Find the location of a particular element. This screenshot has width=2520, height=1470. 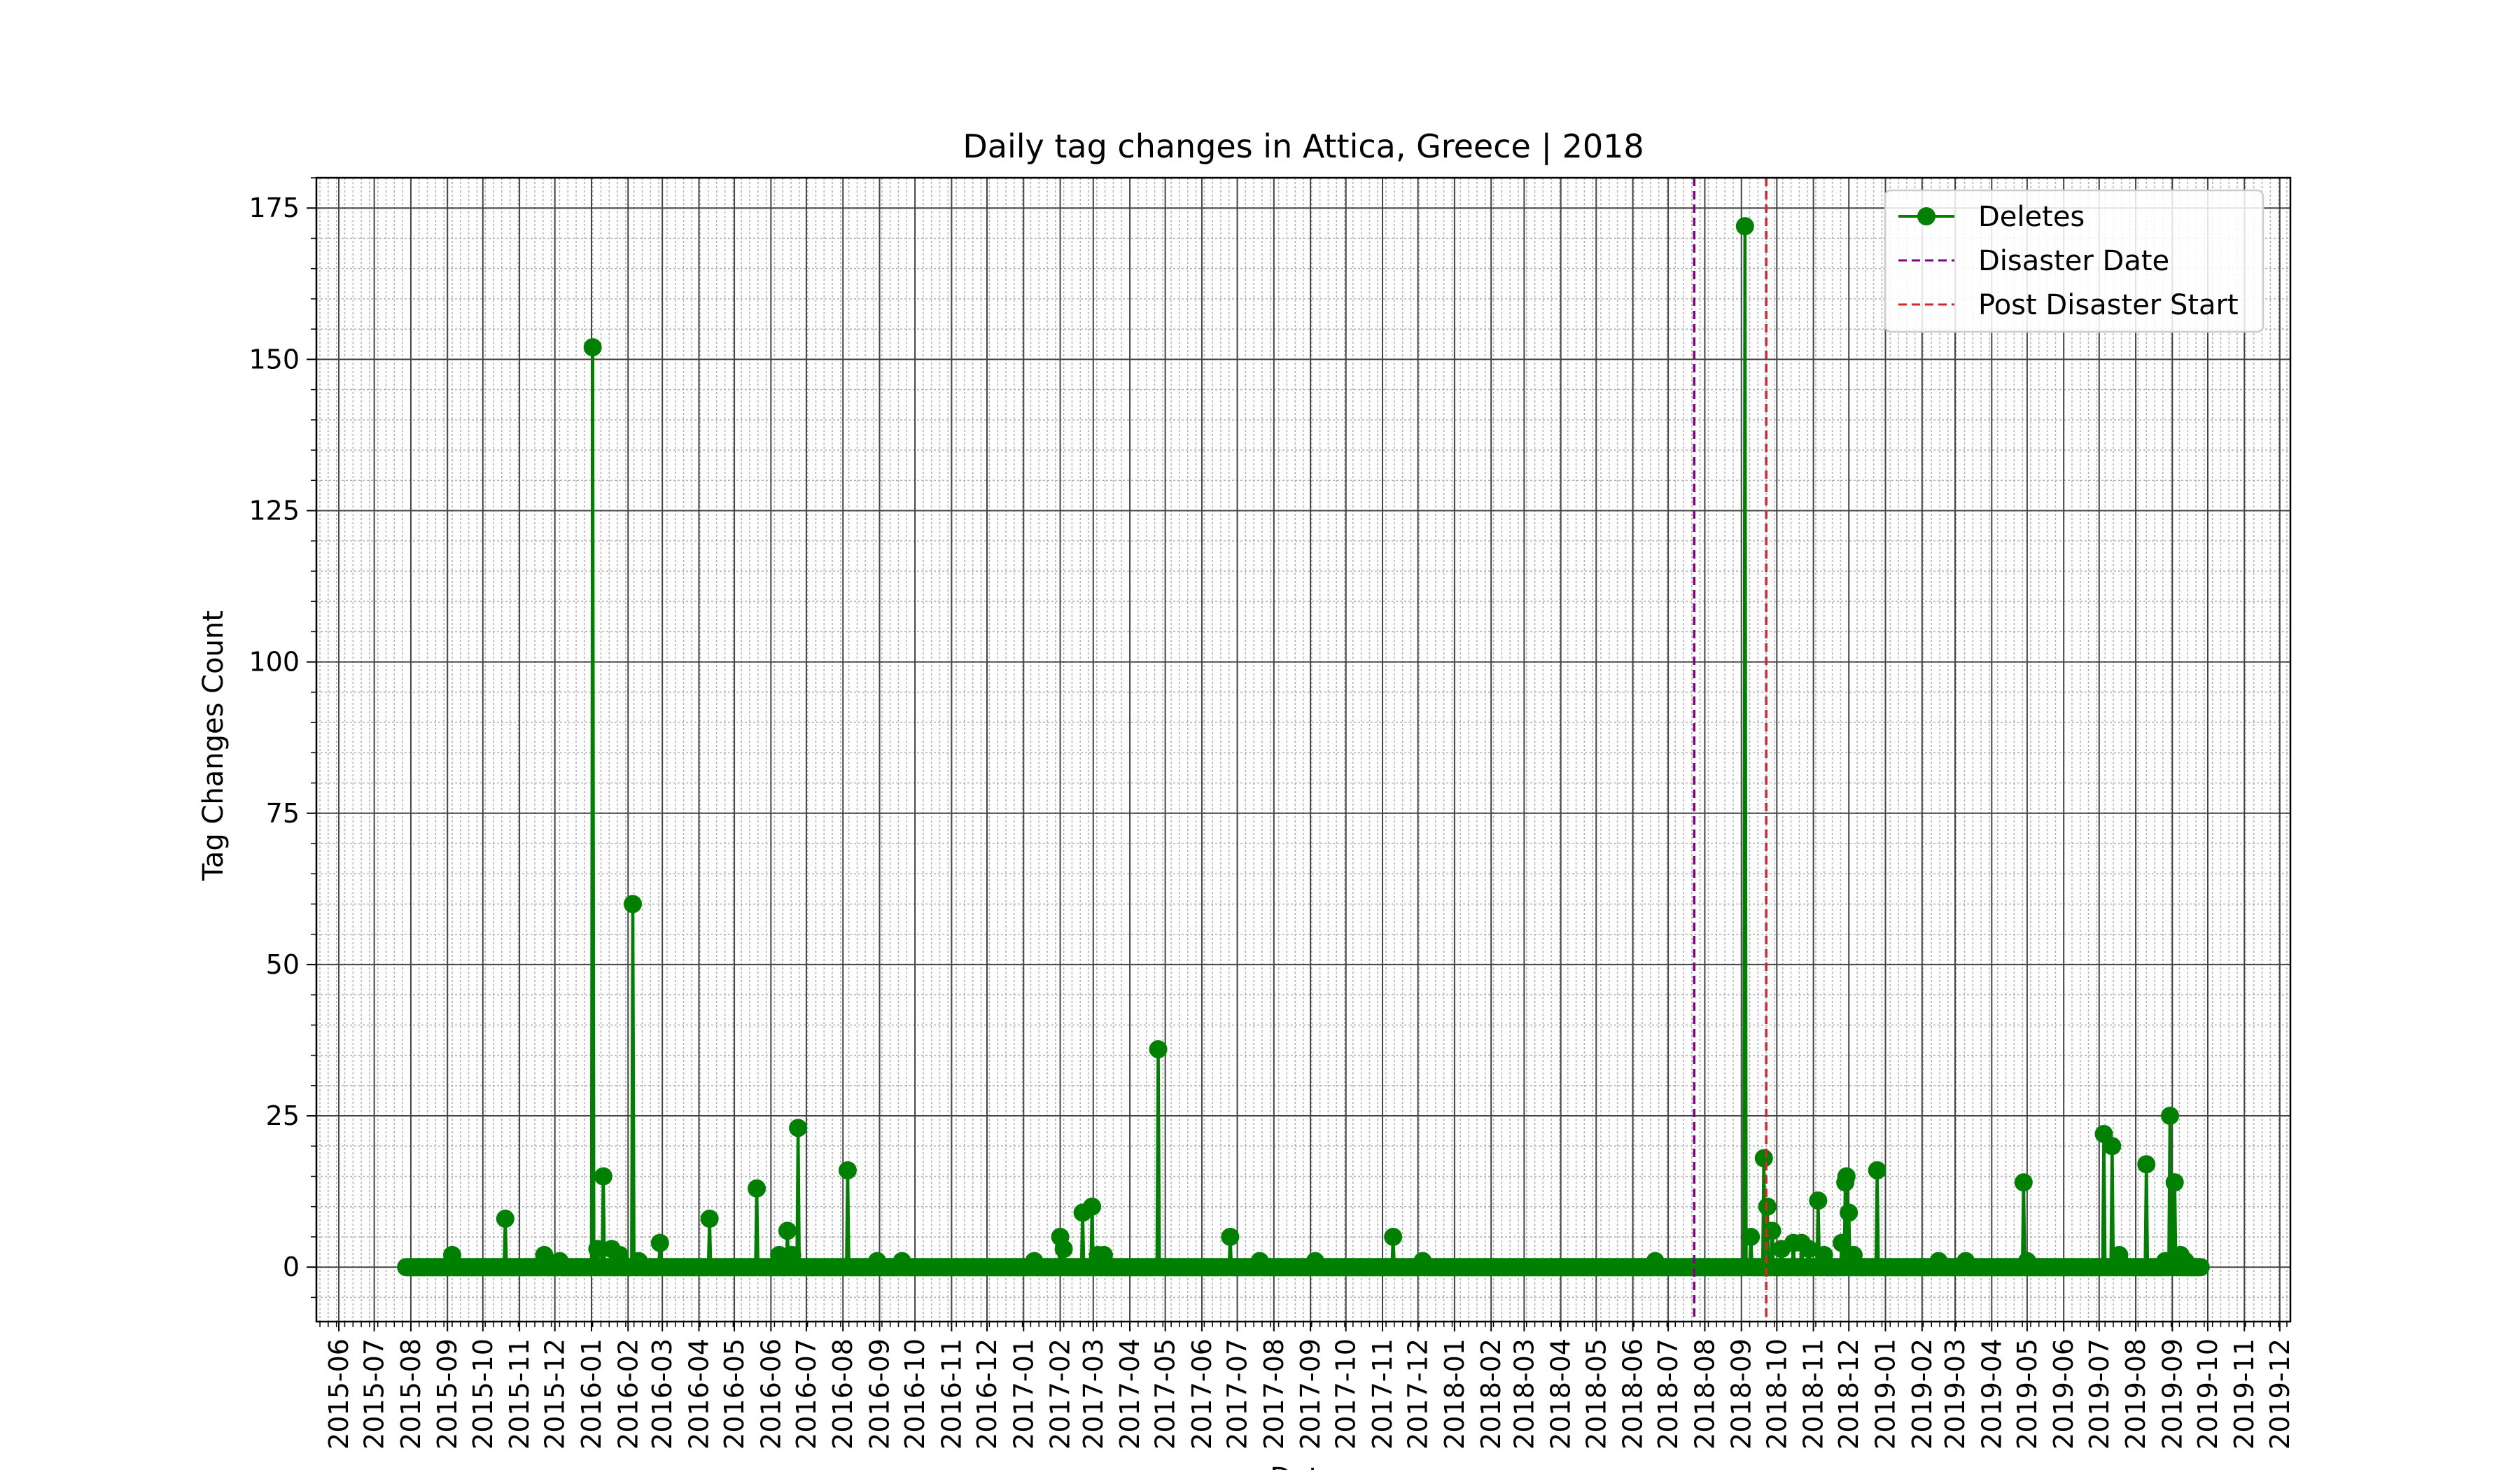

x-tick-label: 2018-02 is located at coordinates (1491, 1394).